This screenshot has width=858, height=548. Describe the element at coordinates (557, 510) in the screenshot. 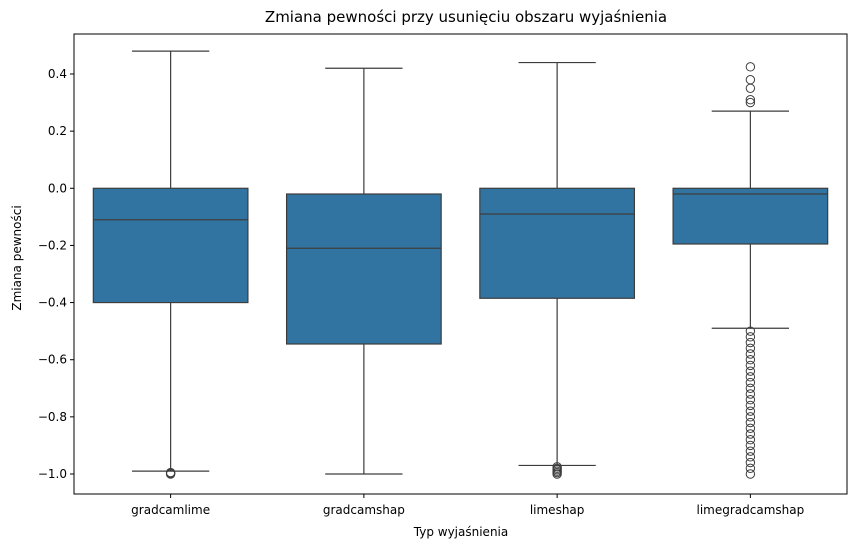

I see `x-tick-label: limeshap` at that location.